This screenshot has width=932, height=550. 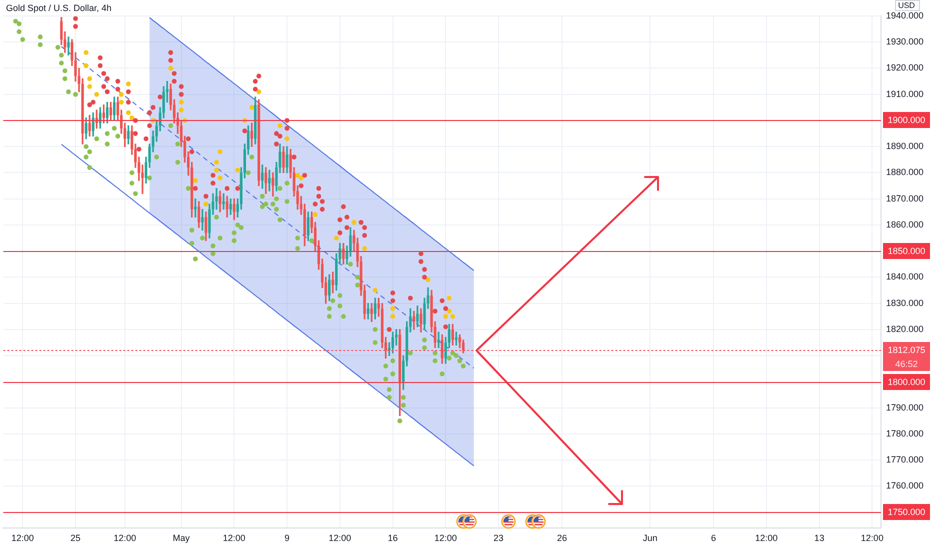 What do you see at coordinates (905, 15) in the screenshot?
I see `y-tick-label: 1940.000` at bounding box center [905, 15].